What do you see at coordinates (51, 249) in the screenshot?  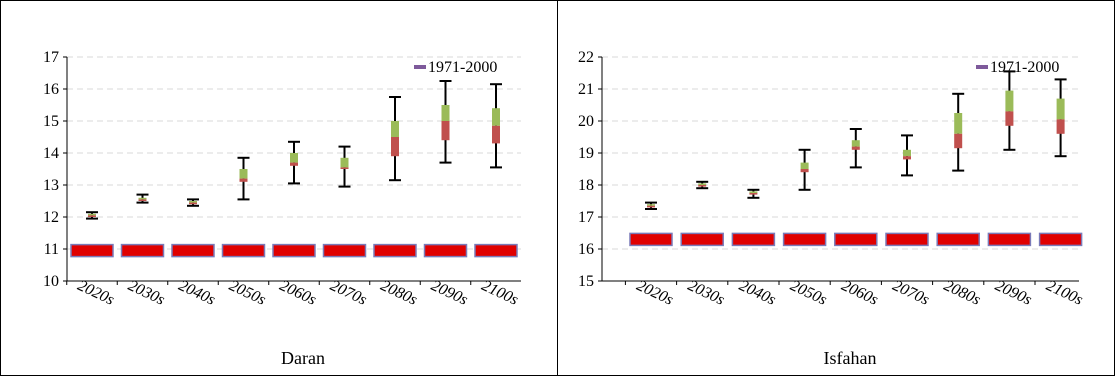 I see `y-tick-label: 11` at bounding box center [51, 249].